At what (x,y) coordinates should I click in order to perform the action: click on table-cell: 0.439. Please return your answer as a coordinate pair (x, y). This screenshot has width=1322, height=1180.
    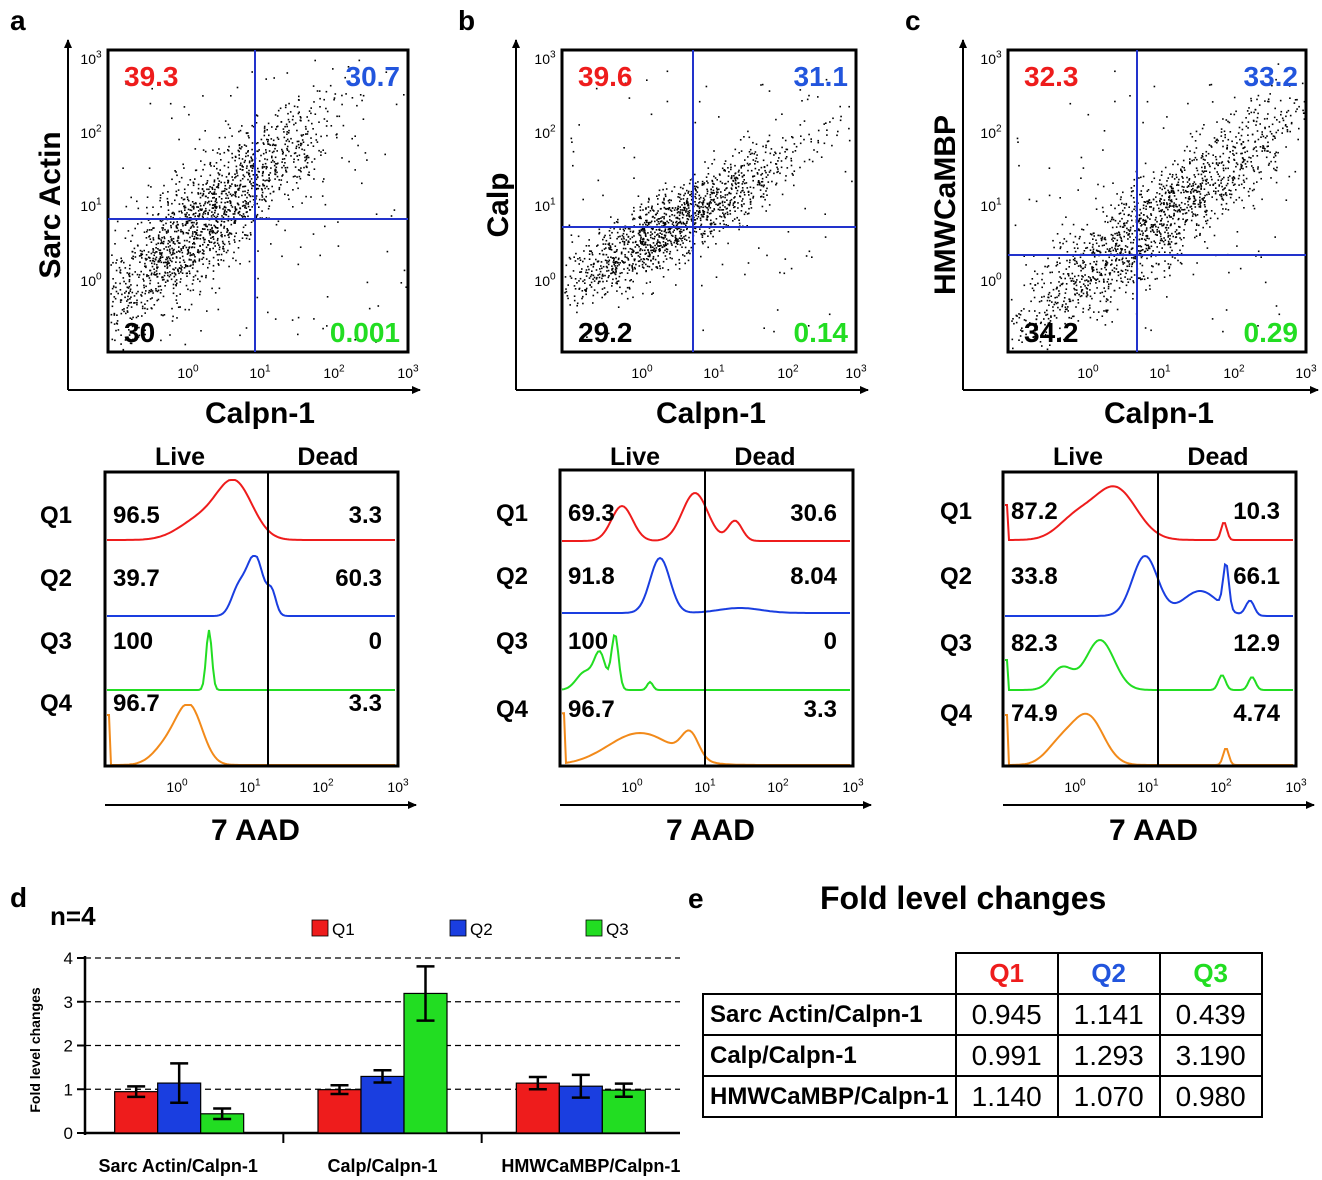
    Looking at the image, I should click on (1210, 1014).